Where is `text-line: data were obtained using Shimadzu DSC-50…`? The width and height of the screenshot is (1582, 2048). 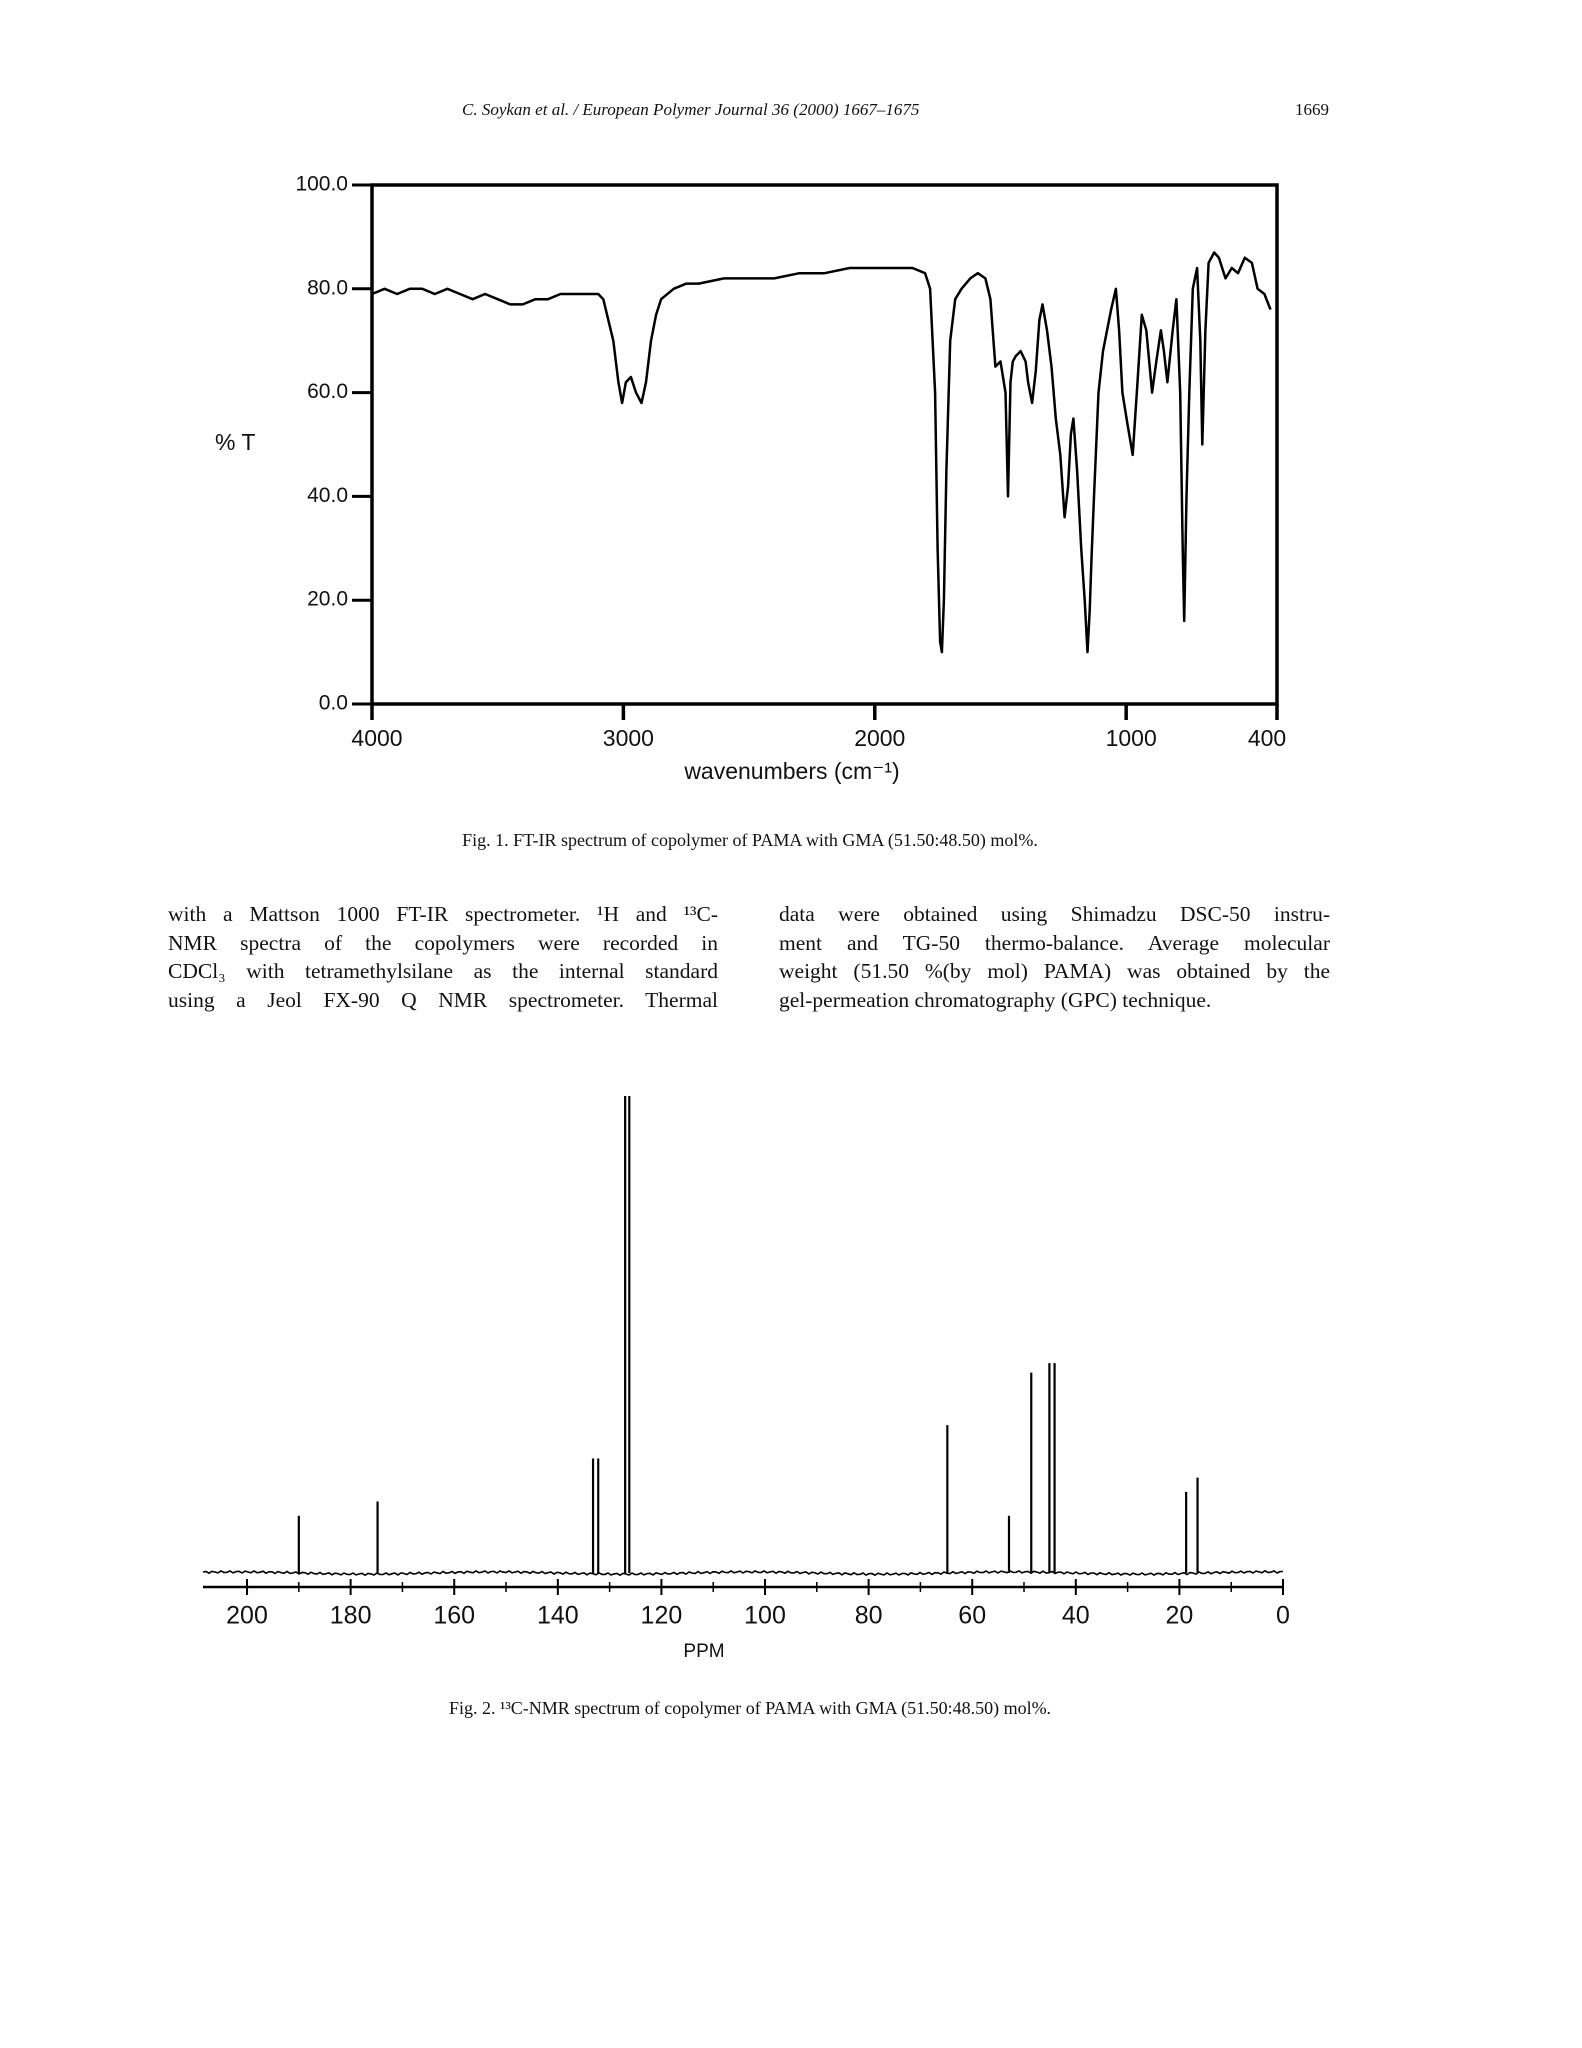 text-line: data were obtained using Shimadzu DSC-50… is located at coordinates (1054, 914).